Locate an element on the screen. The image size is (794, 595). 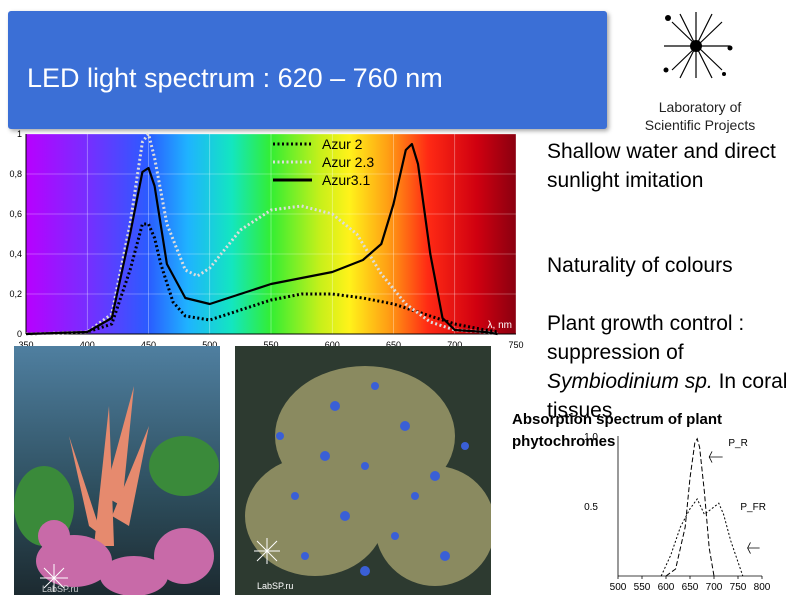
bullet-species: Symbiodinium sp. is located at coordinates (630, 381).